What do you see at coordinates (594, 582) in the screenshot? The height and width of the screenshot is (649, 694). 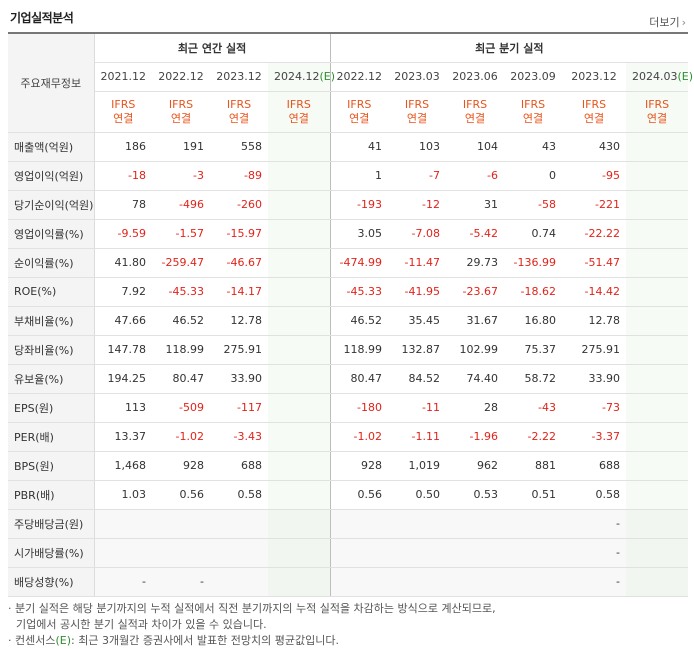 I see `value-cell: -` at bounding box center [594, 582].